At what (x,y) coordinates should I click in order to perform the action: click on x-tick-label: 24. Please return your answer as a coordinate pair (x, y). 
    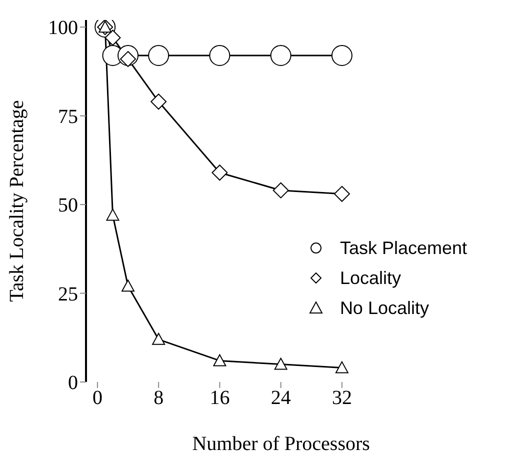
    Looking at the image, I should click on (280, 398).